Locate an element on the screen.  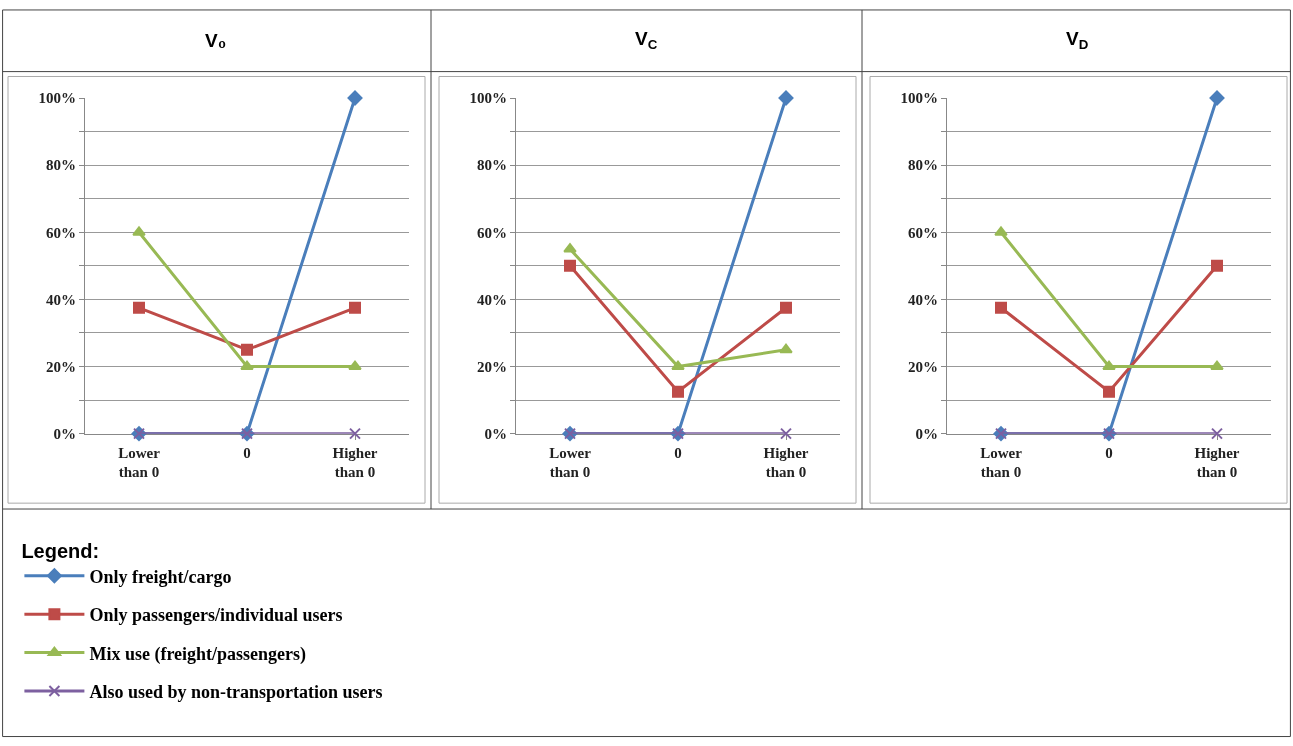
legend-label: Also used by non-transportation users is located at coordinates (236, 691).